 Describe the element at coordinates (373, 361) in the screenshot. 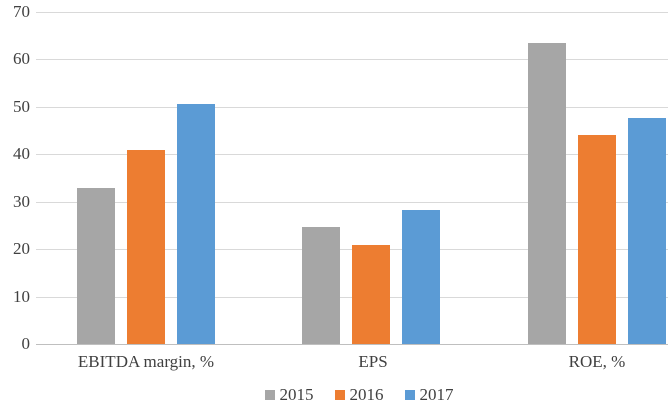

I see `category-label: EPS` at that location.